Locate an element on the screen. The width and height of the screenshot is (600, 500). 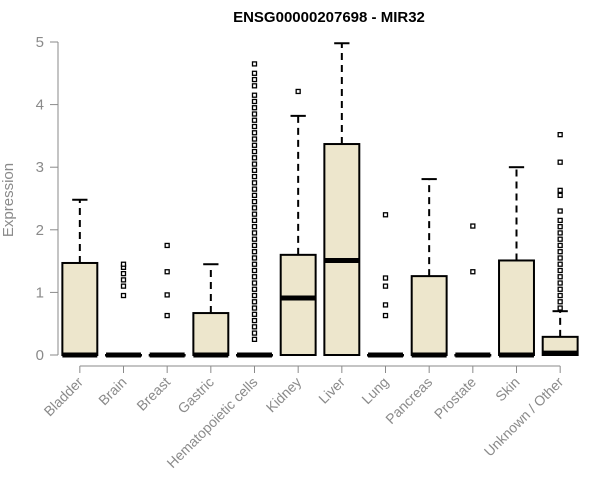
box-prostate is located at coordinates (473, 290).